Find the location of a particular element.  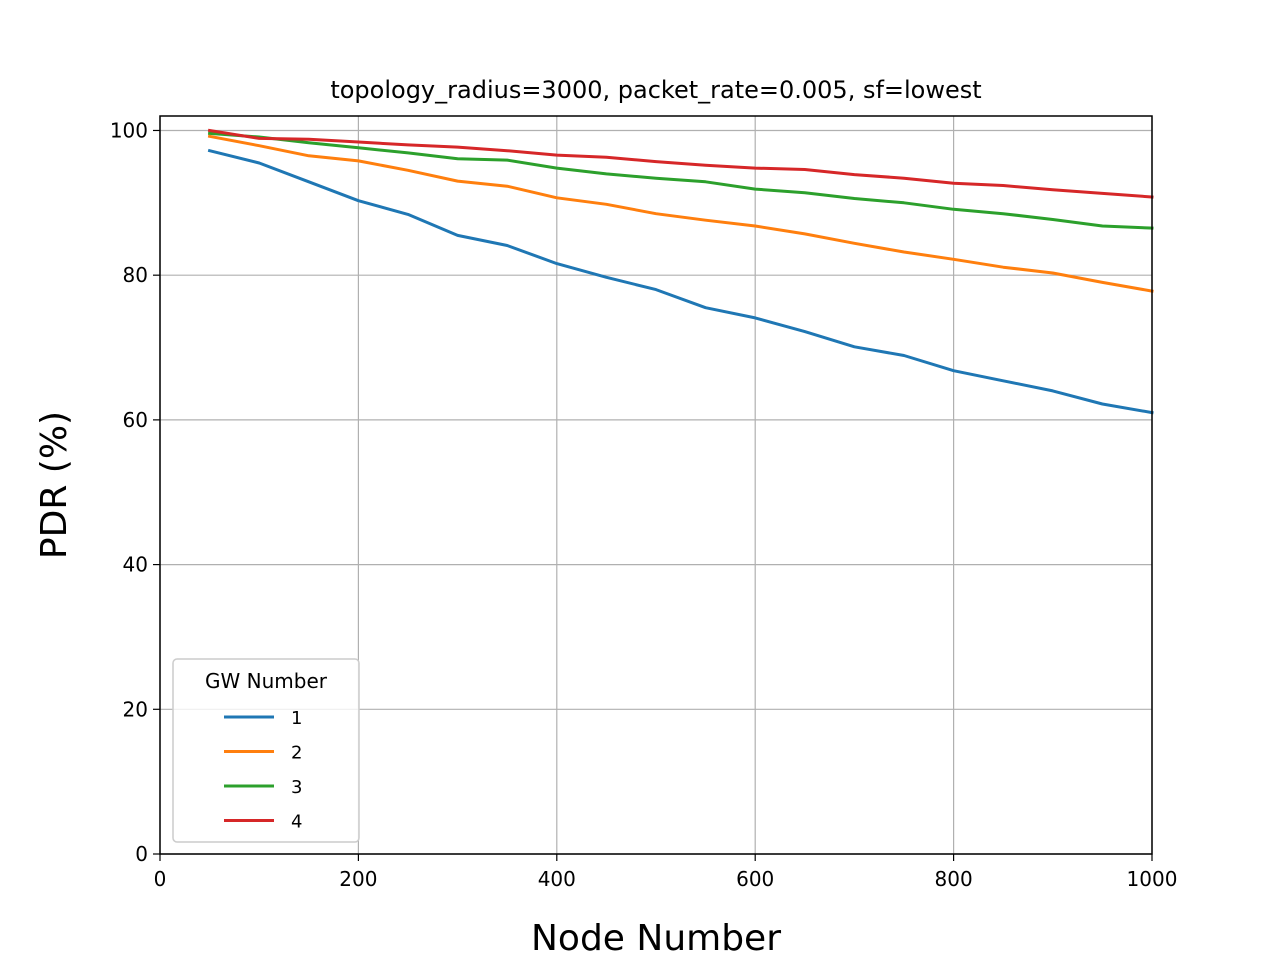

legend-label-3: 3 is located at coordinates (296, 787).